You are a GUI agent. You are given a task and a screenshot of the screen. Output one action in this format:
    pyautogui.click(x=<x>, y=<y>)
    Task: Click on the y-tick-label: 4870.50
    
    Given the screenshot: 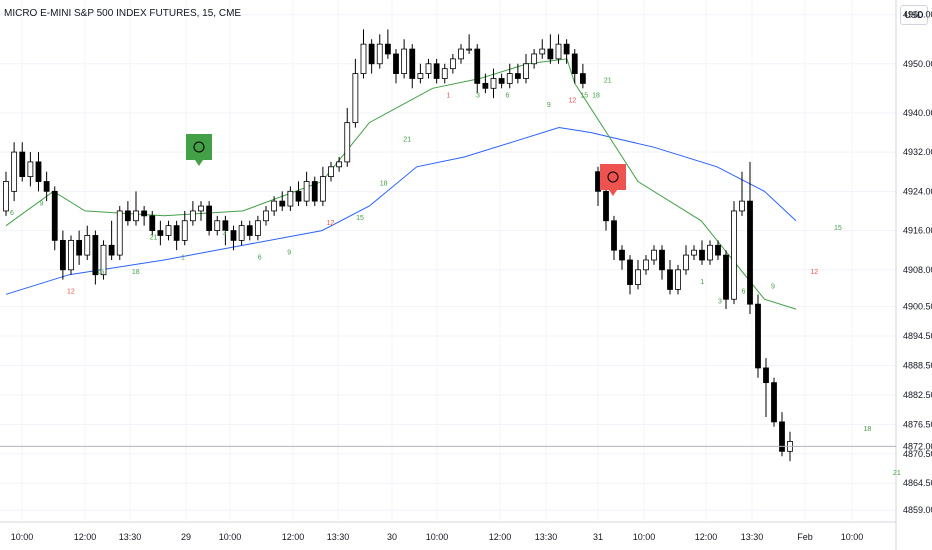 What is the action you would take?
    pyautogui.click(x=917, y=454)
    